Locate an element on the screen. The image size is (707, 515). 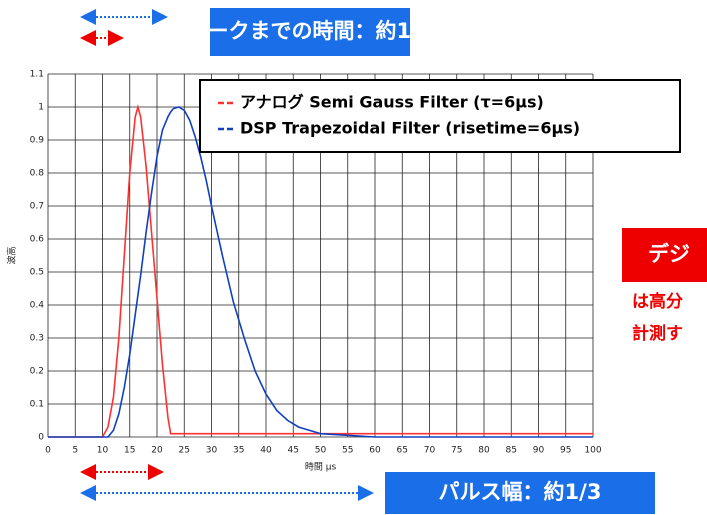
annotation: ピークまでの時間：約1/2 is located at coordinates (310, 31).